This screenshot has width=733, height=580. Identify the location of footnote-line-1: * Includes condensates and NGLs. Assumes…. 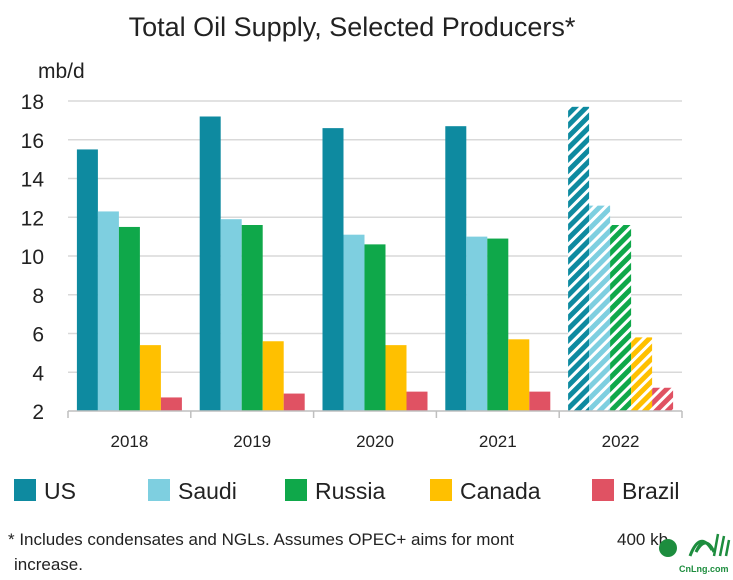
(261, 539).